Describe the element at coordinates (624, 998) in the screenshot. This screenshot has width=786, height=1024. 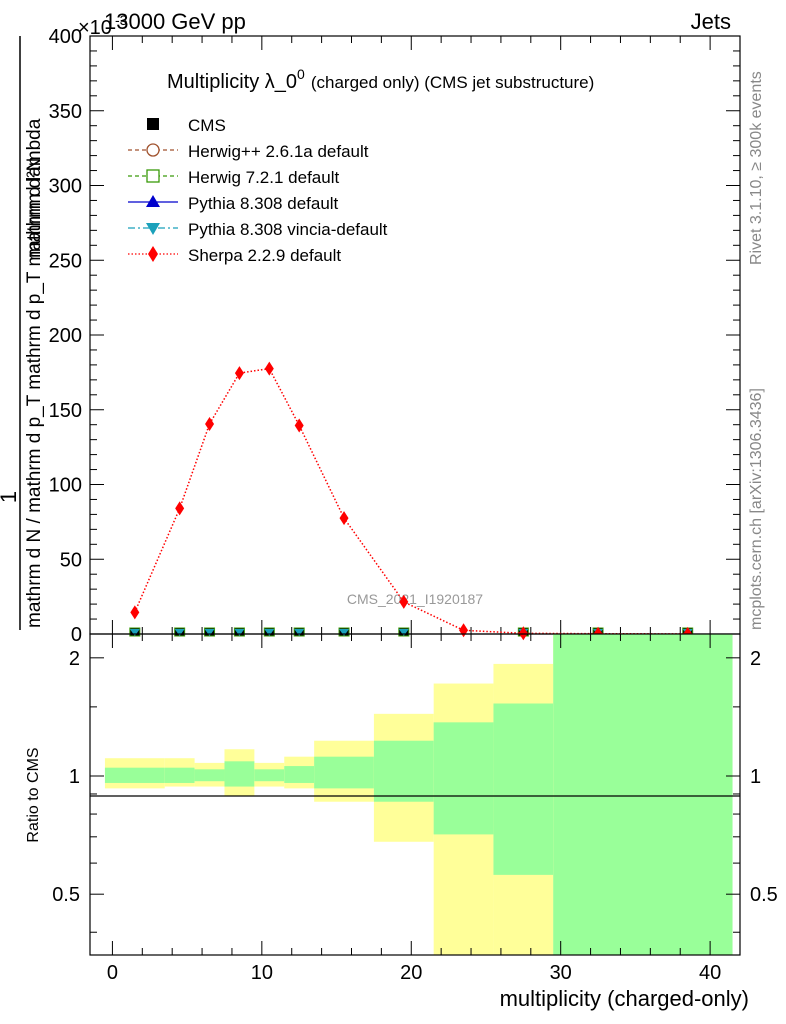
I see `x-axis-label: multiplicity (charged-only)` at that location.